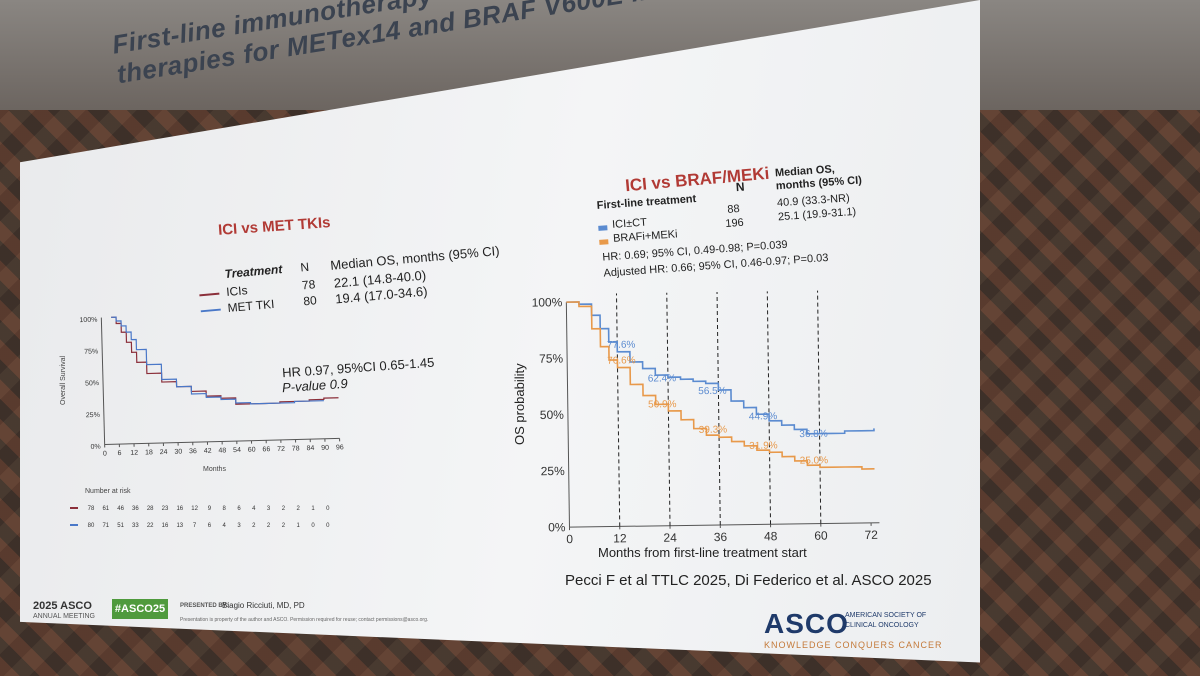  Describe the element at coordinates (763, 416) in the screenshot. I see `data-label: 44.9%` at that location.